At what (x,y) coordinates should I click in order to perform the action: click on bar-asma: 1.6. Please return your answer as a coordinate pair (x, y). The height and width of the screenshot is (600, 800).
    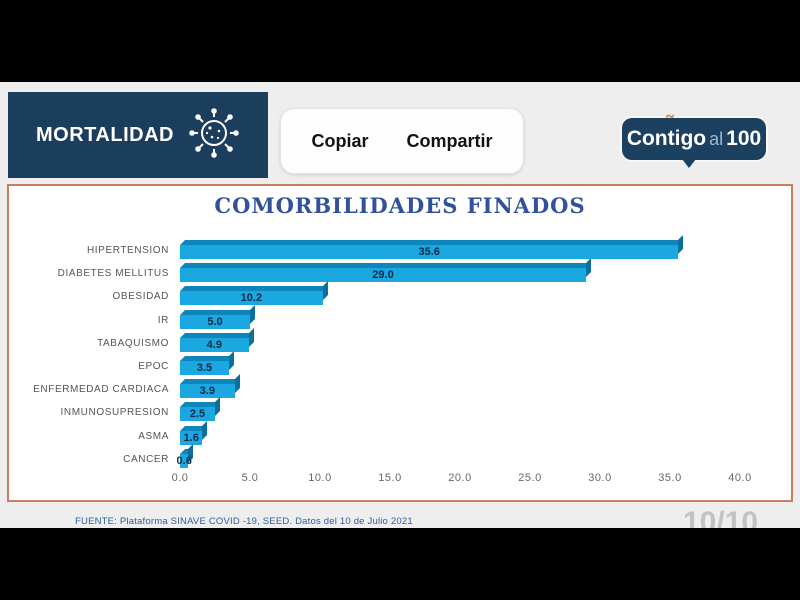
    Looking at the image, I should click on (191, 437).